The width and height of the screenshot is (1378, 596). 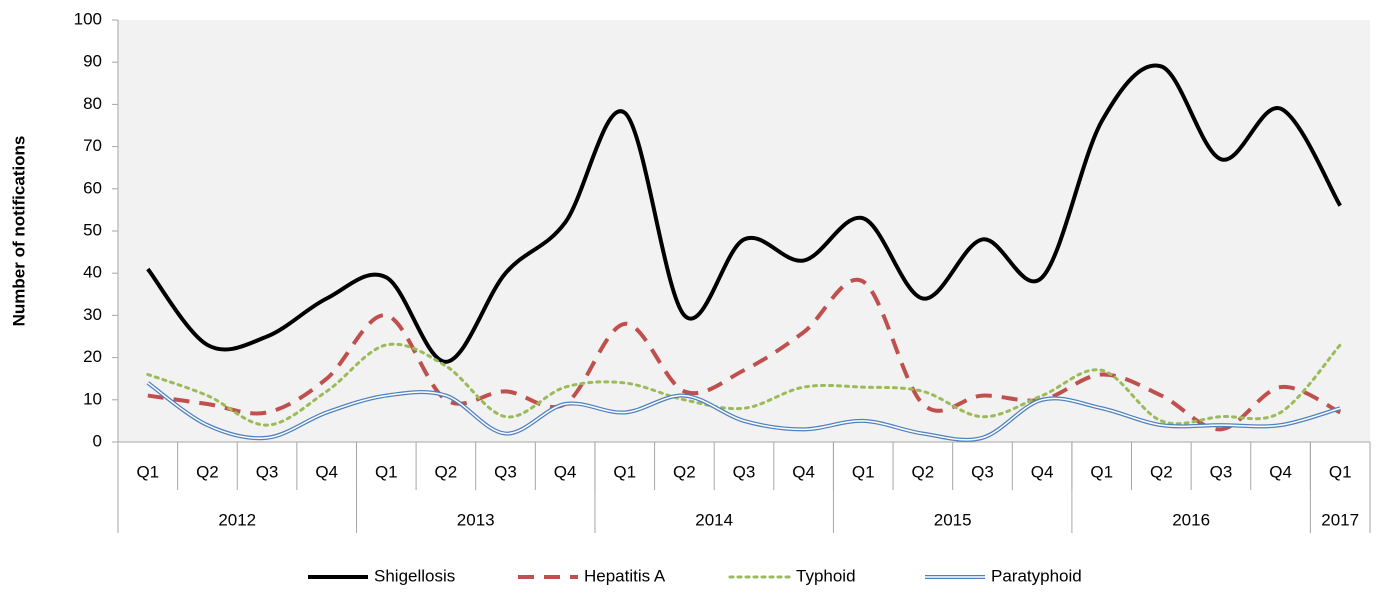 What do you see at coordinates (1340, 519) in the screenshot?
I see `x-group-label: 2017` at bounding box center [1340, 519].